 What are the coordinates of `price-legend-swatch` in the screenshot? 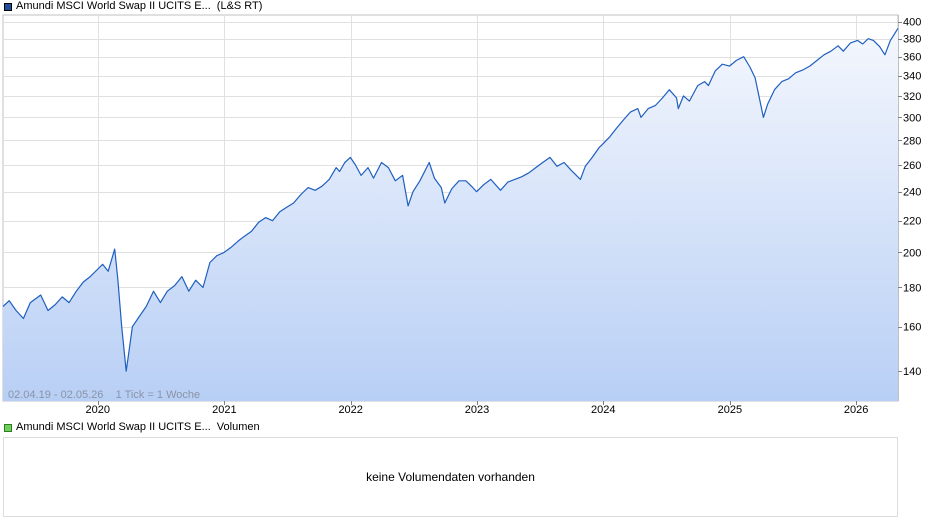 It's located at (8, 6).